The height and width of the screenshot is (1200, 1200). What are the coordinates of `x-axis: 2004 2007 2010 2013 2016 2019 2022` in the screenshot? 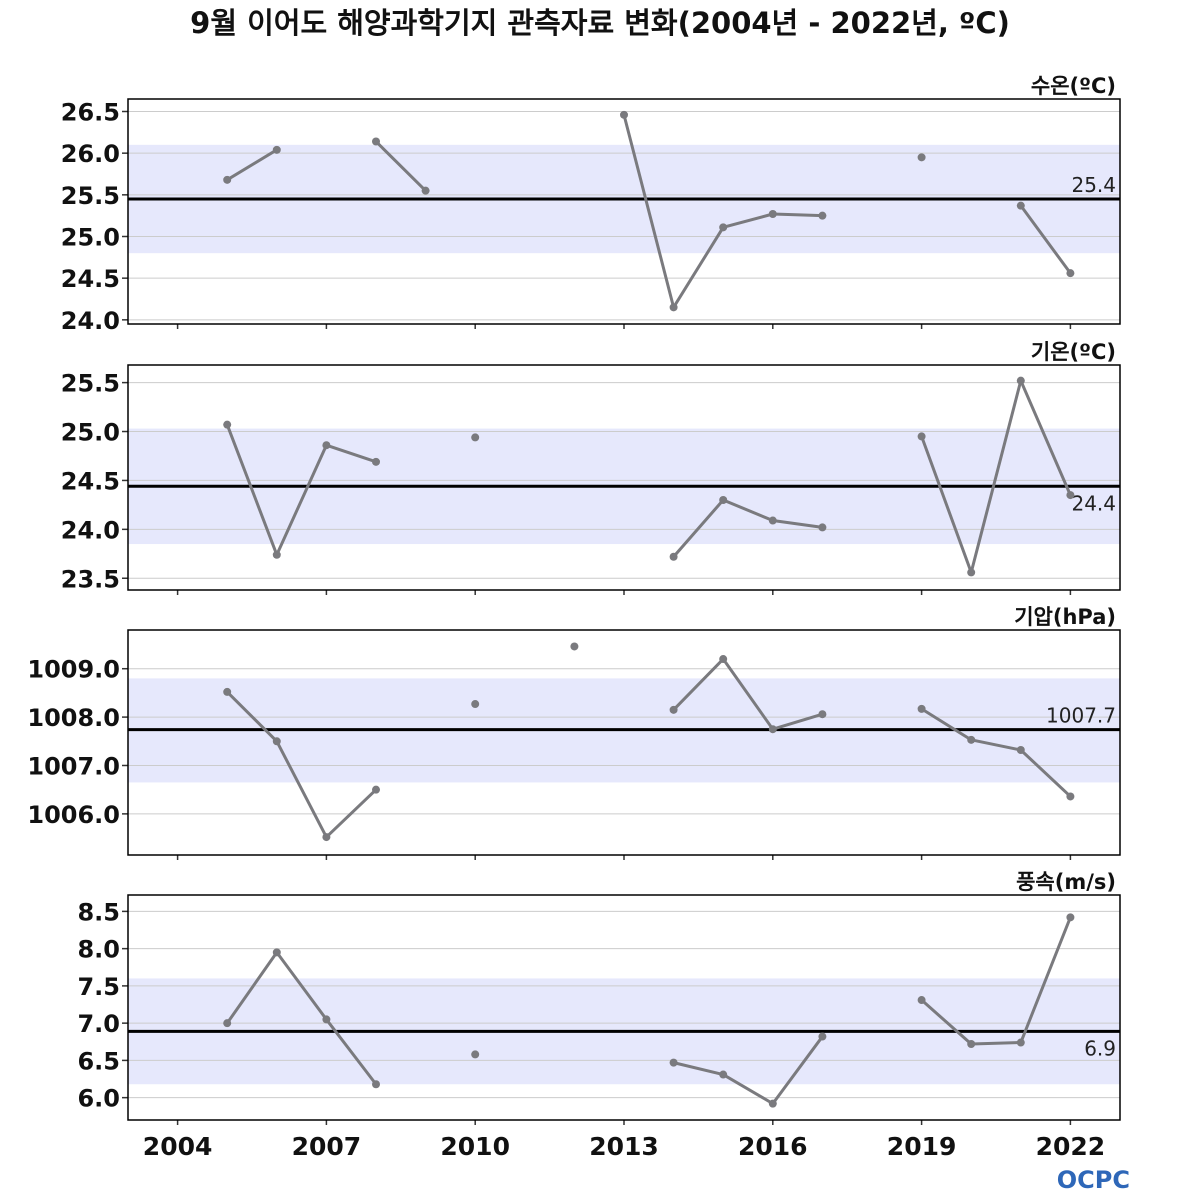 It's located at (624, 1146).